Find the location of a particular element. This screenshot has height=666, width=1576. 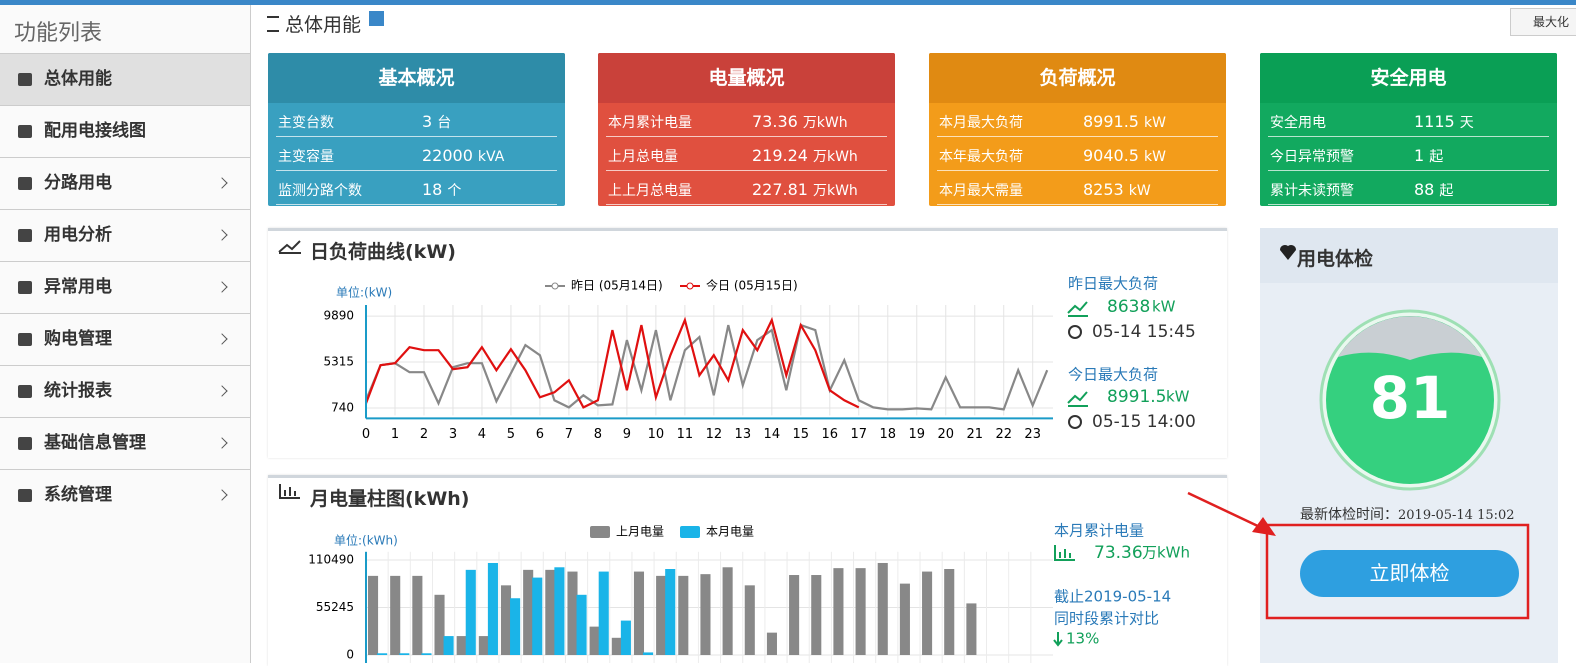

row-value: 22000 kVA is located at coordinates (463, 155).